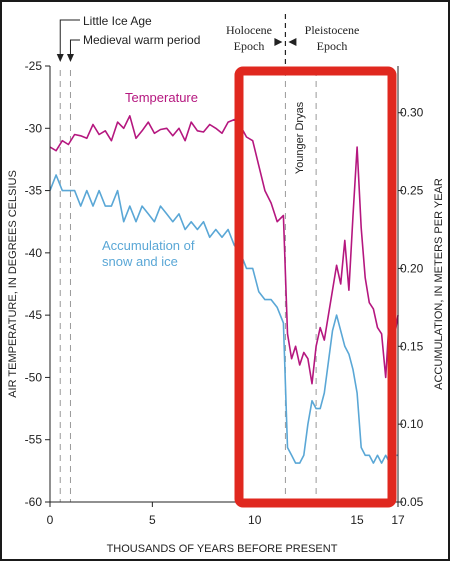 The width and height of the screenshot is (450, 561). Describe the element at coordinates (412, 191) in the screenshot. I see `y-right-tick-label: 0.25` at that location.